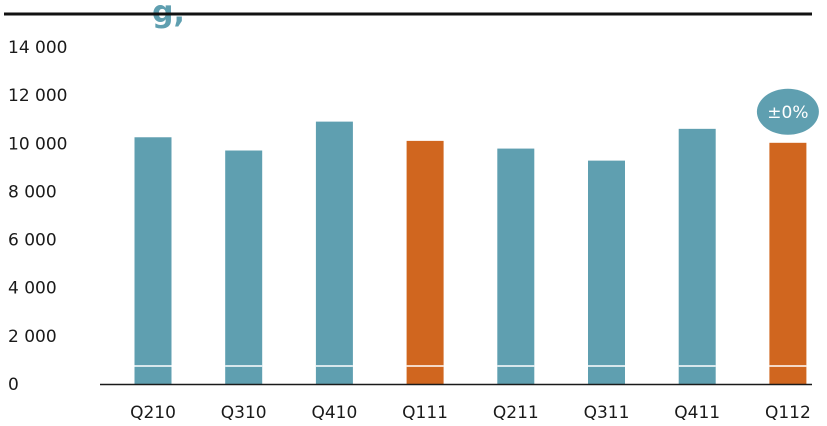  I want to click on change-badge-shape, so click(787, 111).